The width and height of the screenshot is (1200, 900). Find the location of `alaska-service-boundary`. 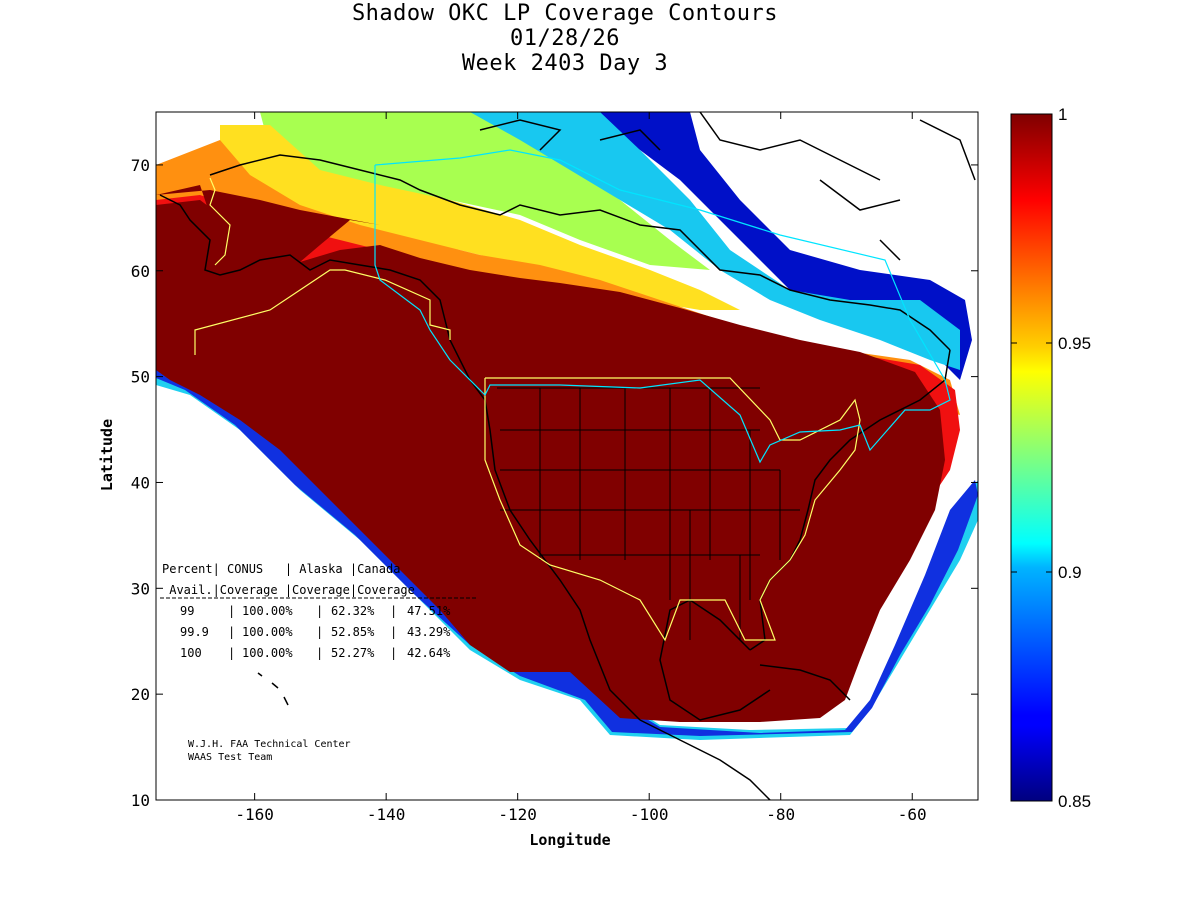

alaska-service-boundary is located at coordinates (322, 266).